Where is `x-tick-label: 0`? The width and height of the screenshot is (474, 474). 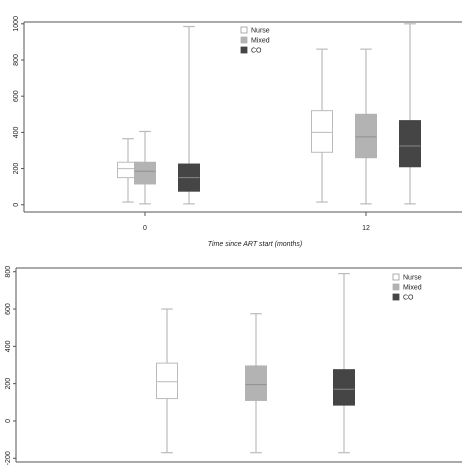 x-tick-label: 0 is located at coordinates (145, 228).